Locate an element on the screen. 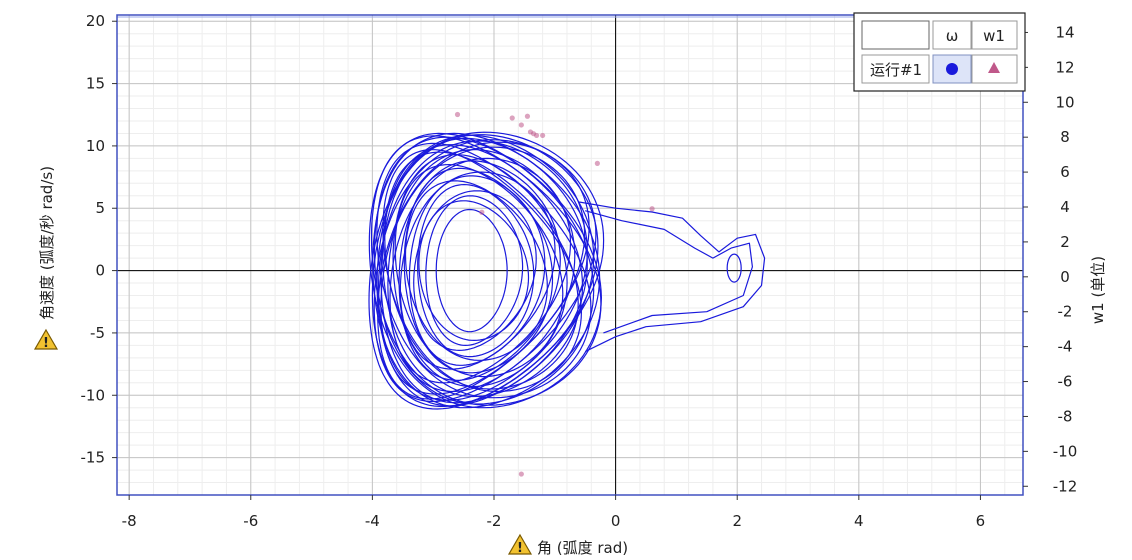 Image resolution: width=1132 pixels, height=560 pixels. legend-row-run1 is located at coordinates (895, 69).